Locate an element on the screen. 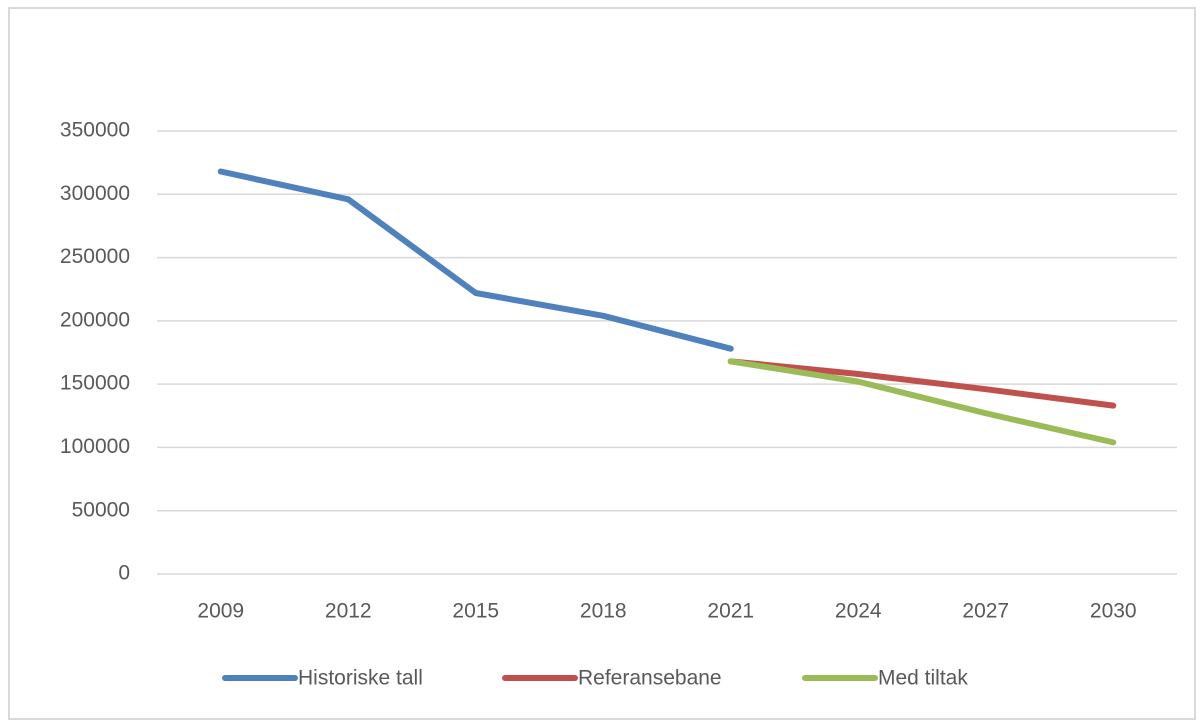  legend-label: Med tiltak is located at coordinates (923, 678).